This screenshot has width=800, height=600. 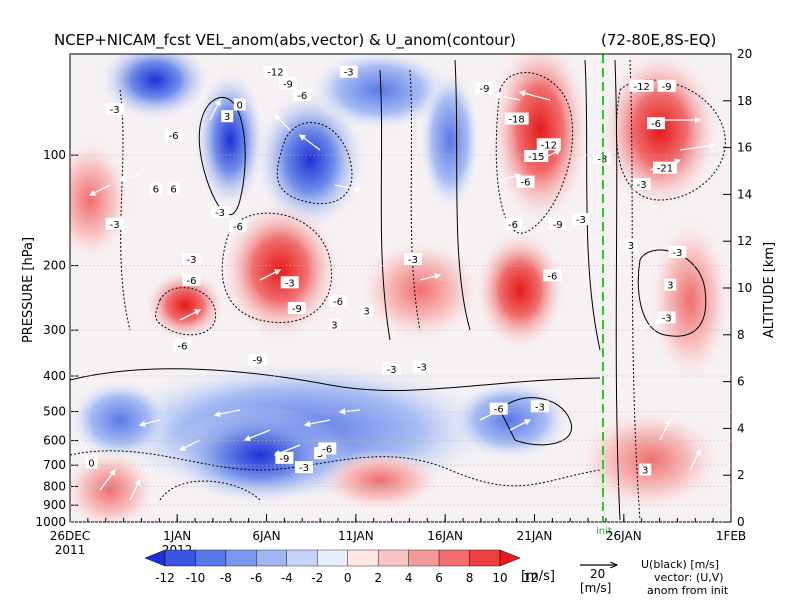 I want to click on x-tick-label: 21JAN, so click(x=535, y=536).